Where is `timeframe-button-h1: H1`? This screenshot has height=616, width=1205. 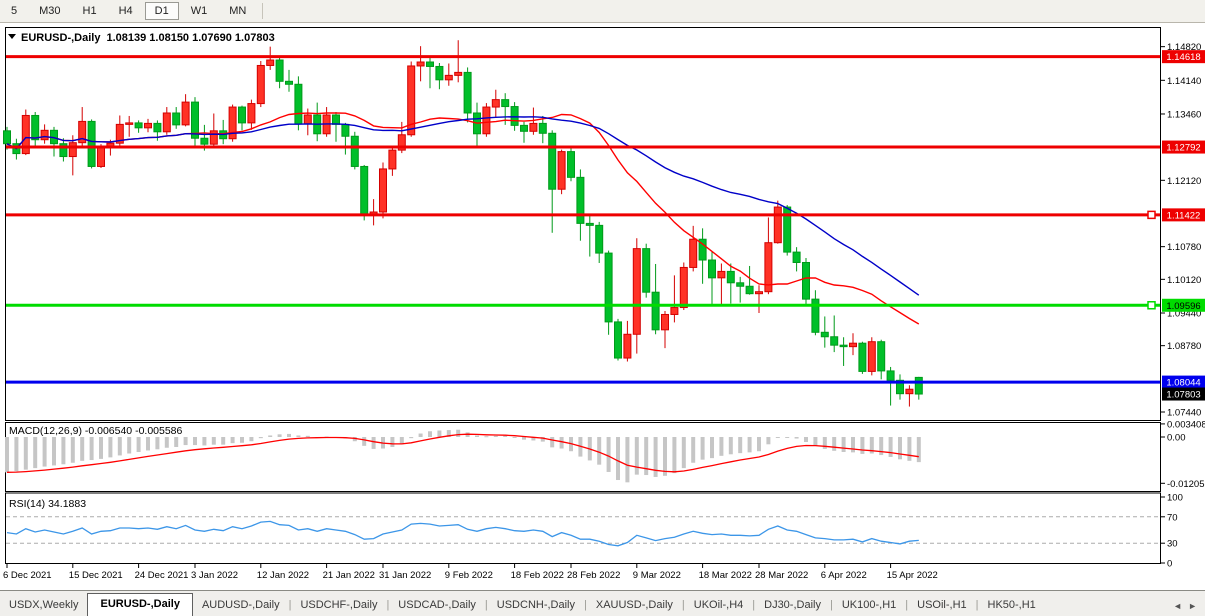 timeframe-button-h1: H1 is located at coordinates (89, 11).